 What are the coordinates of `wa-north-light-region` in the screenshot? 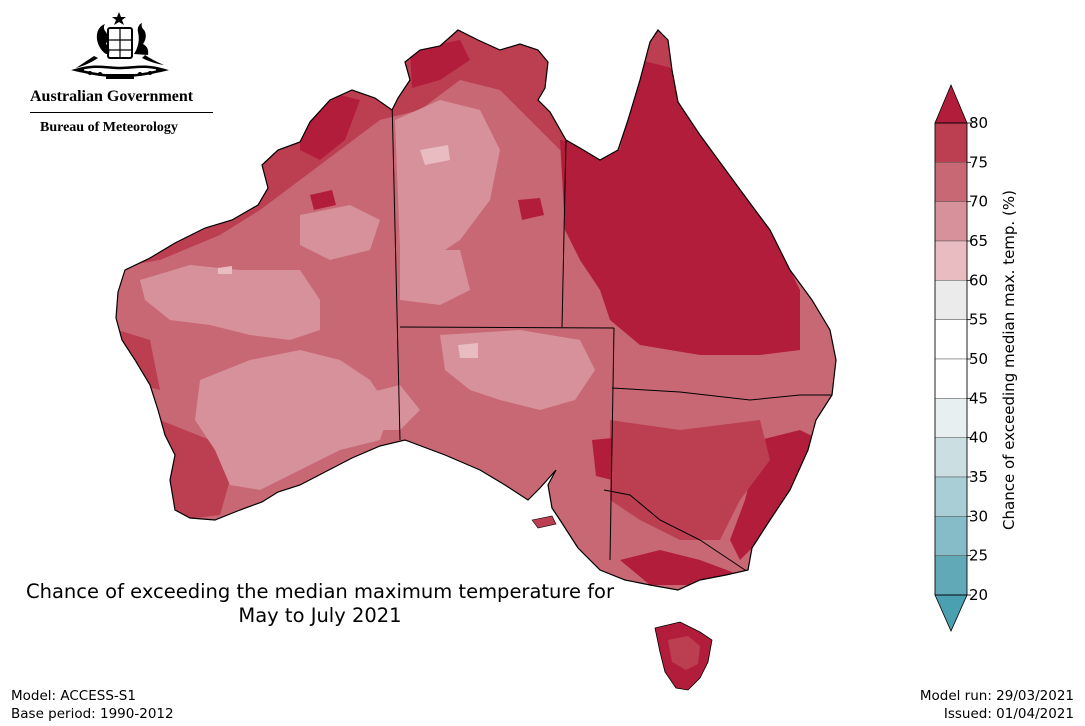 It's located at (340, 232).